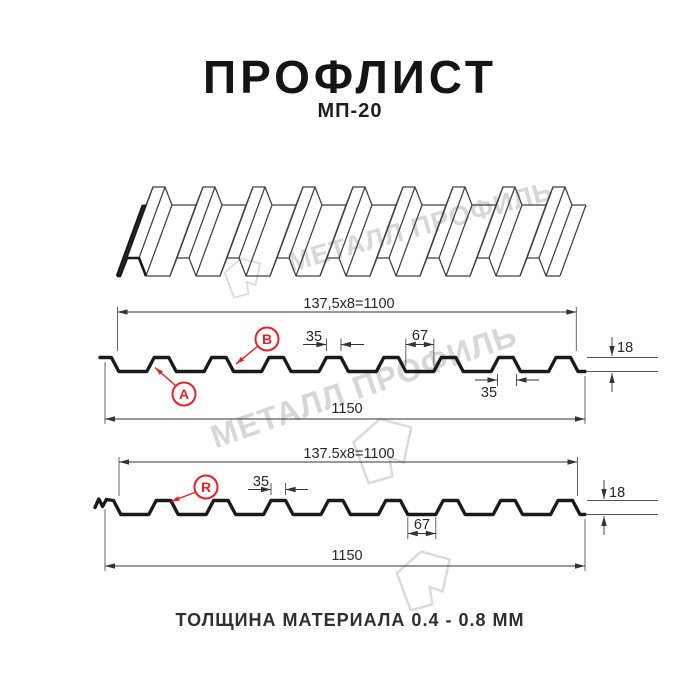 This screenshot has height=700, width=700. I want to click on callout-r-label: R, so click(206, 487).